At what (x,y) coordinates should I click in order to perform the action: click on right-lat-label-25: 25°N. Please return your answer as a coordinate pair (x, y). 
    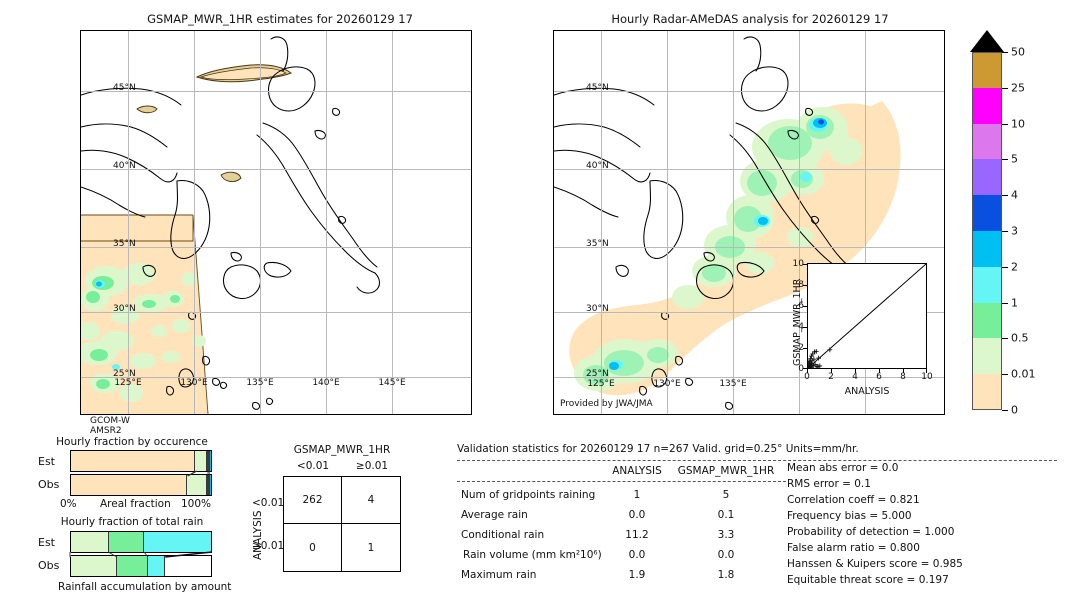
    Looking at the image, I should click on (597, 374).